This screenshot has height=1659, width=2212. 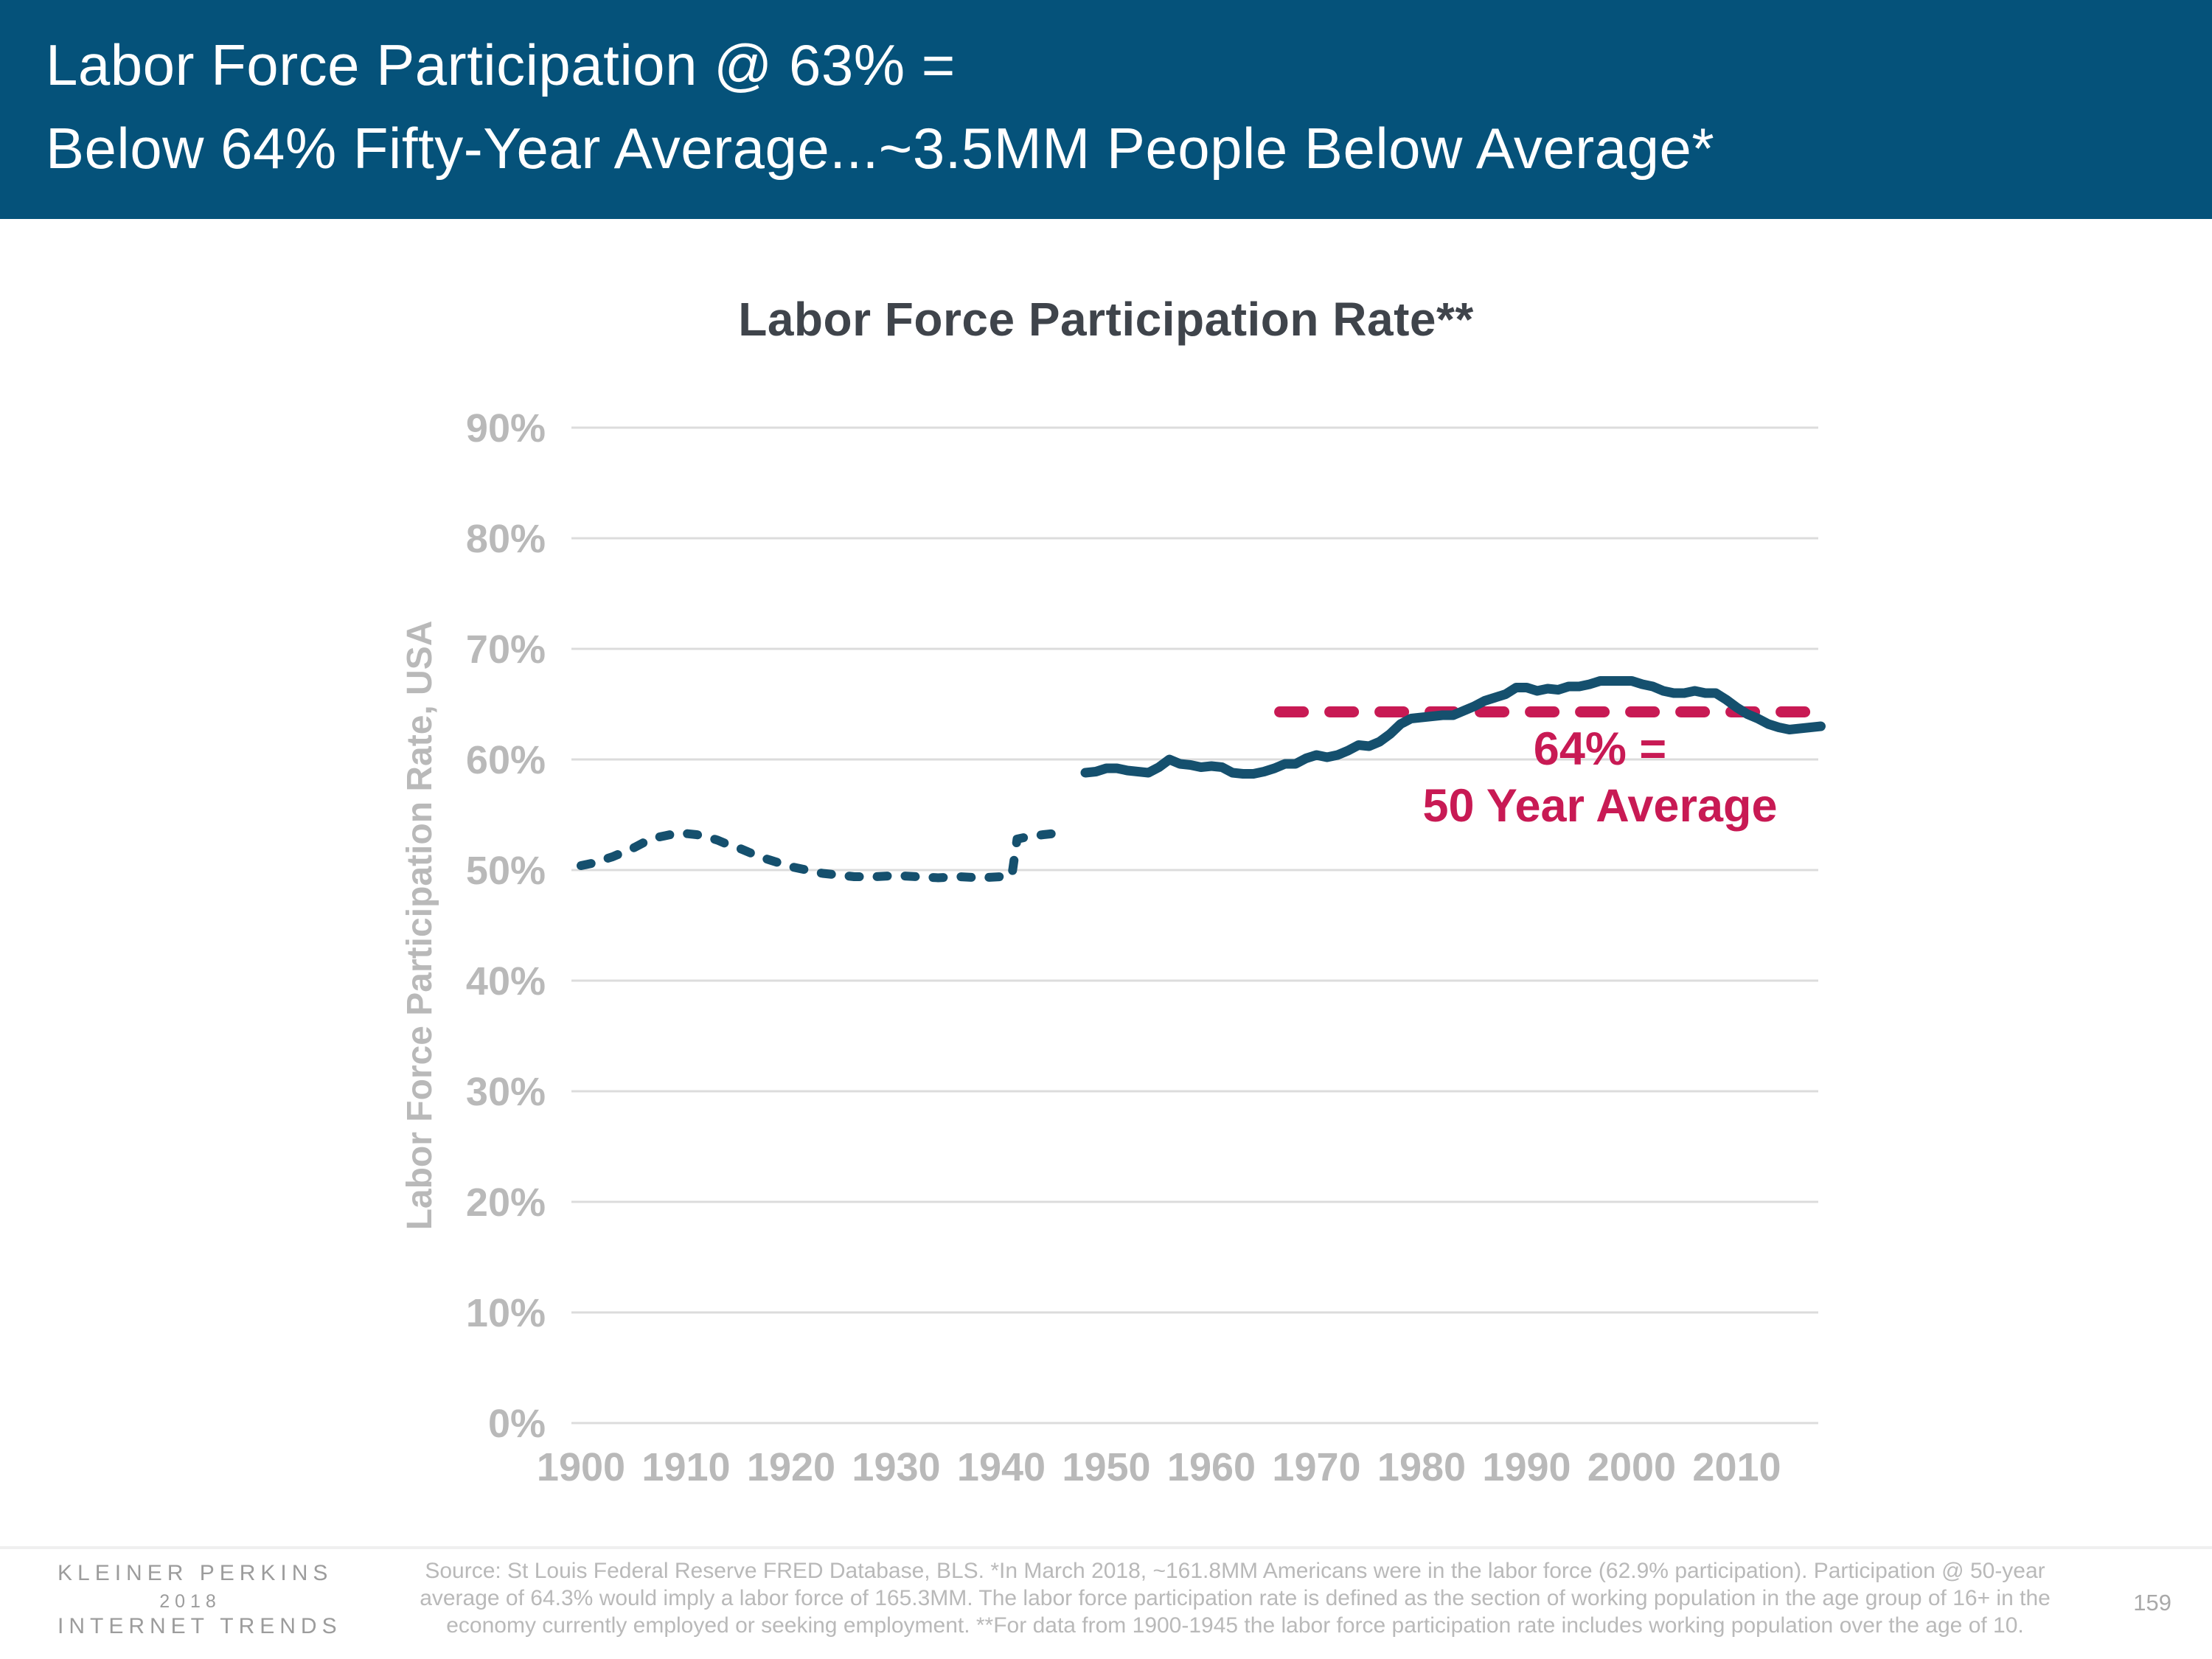 What do you see at coordinates (1106, 1467) in the screenshot?
I see `x-tick-label-1950: 1950` at bounding box center [1106, 1467].